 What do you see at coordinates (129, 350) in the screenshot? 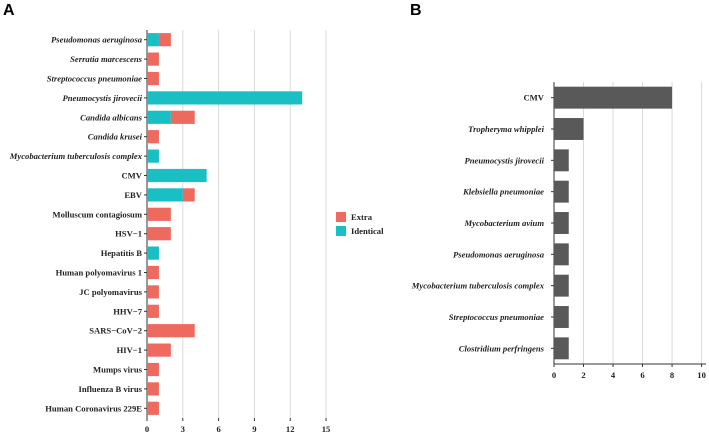
I see `panel-a-category-label: HIV−1` at bounding box center [129, 350].